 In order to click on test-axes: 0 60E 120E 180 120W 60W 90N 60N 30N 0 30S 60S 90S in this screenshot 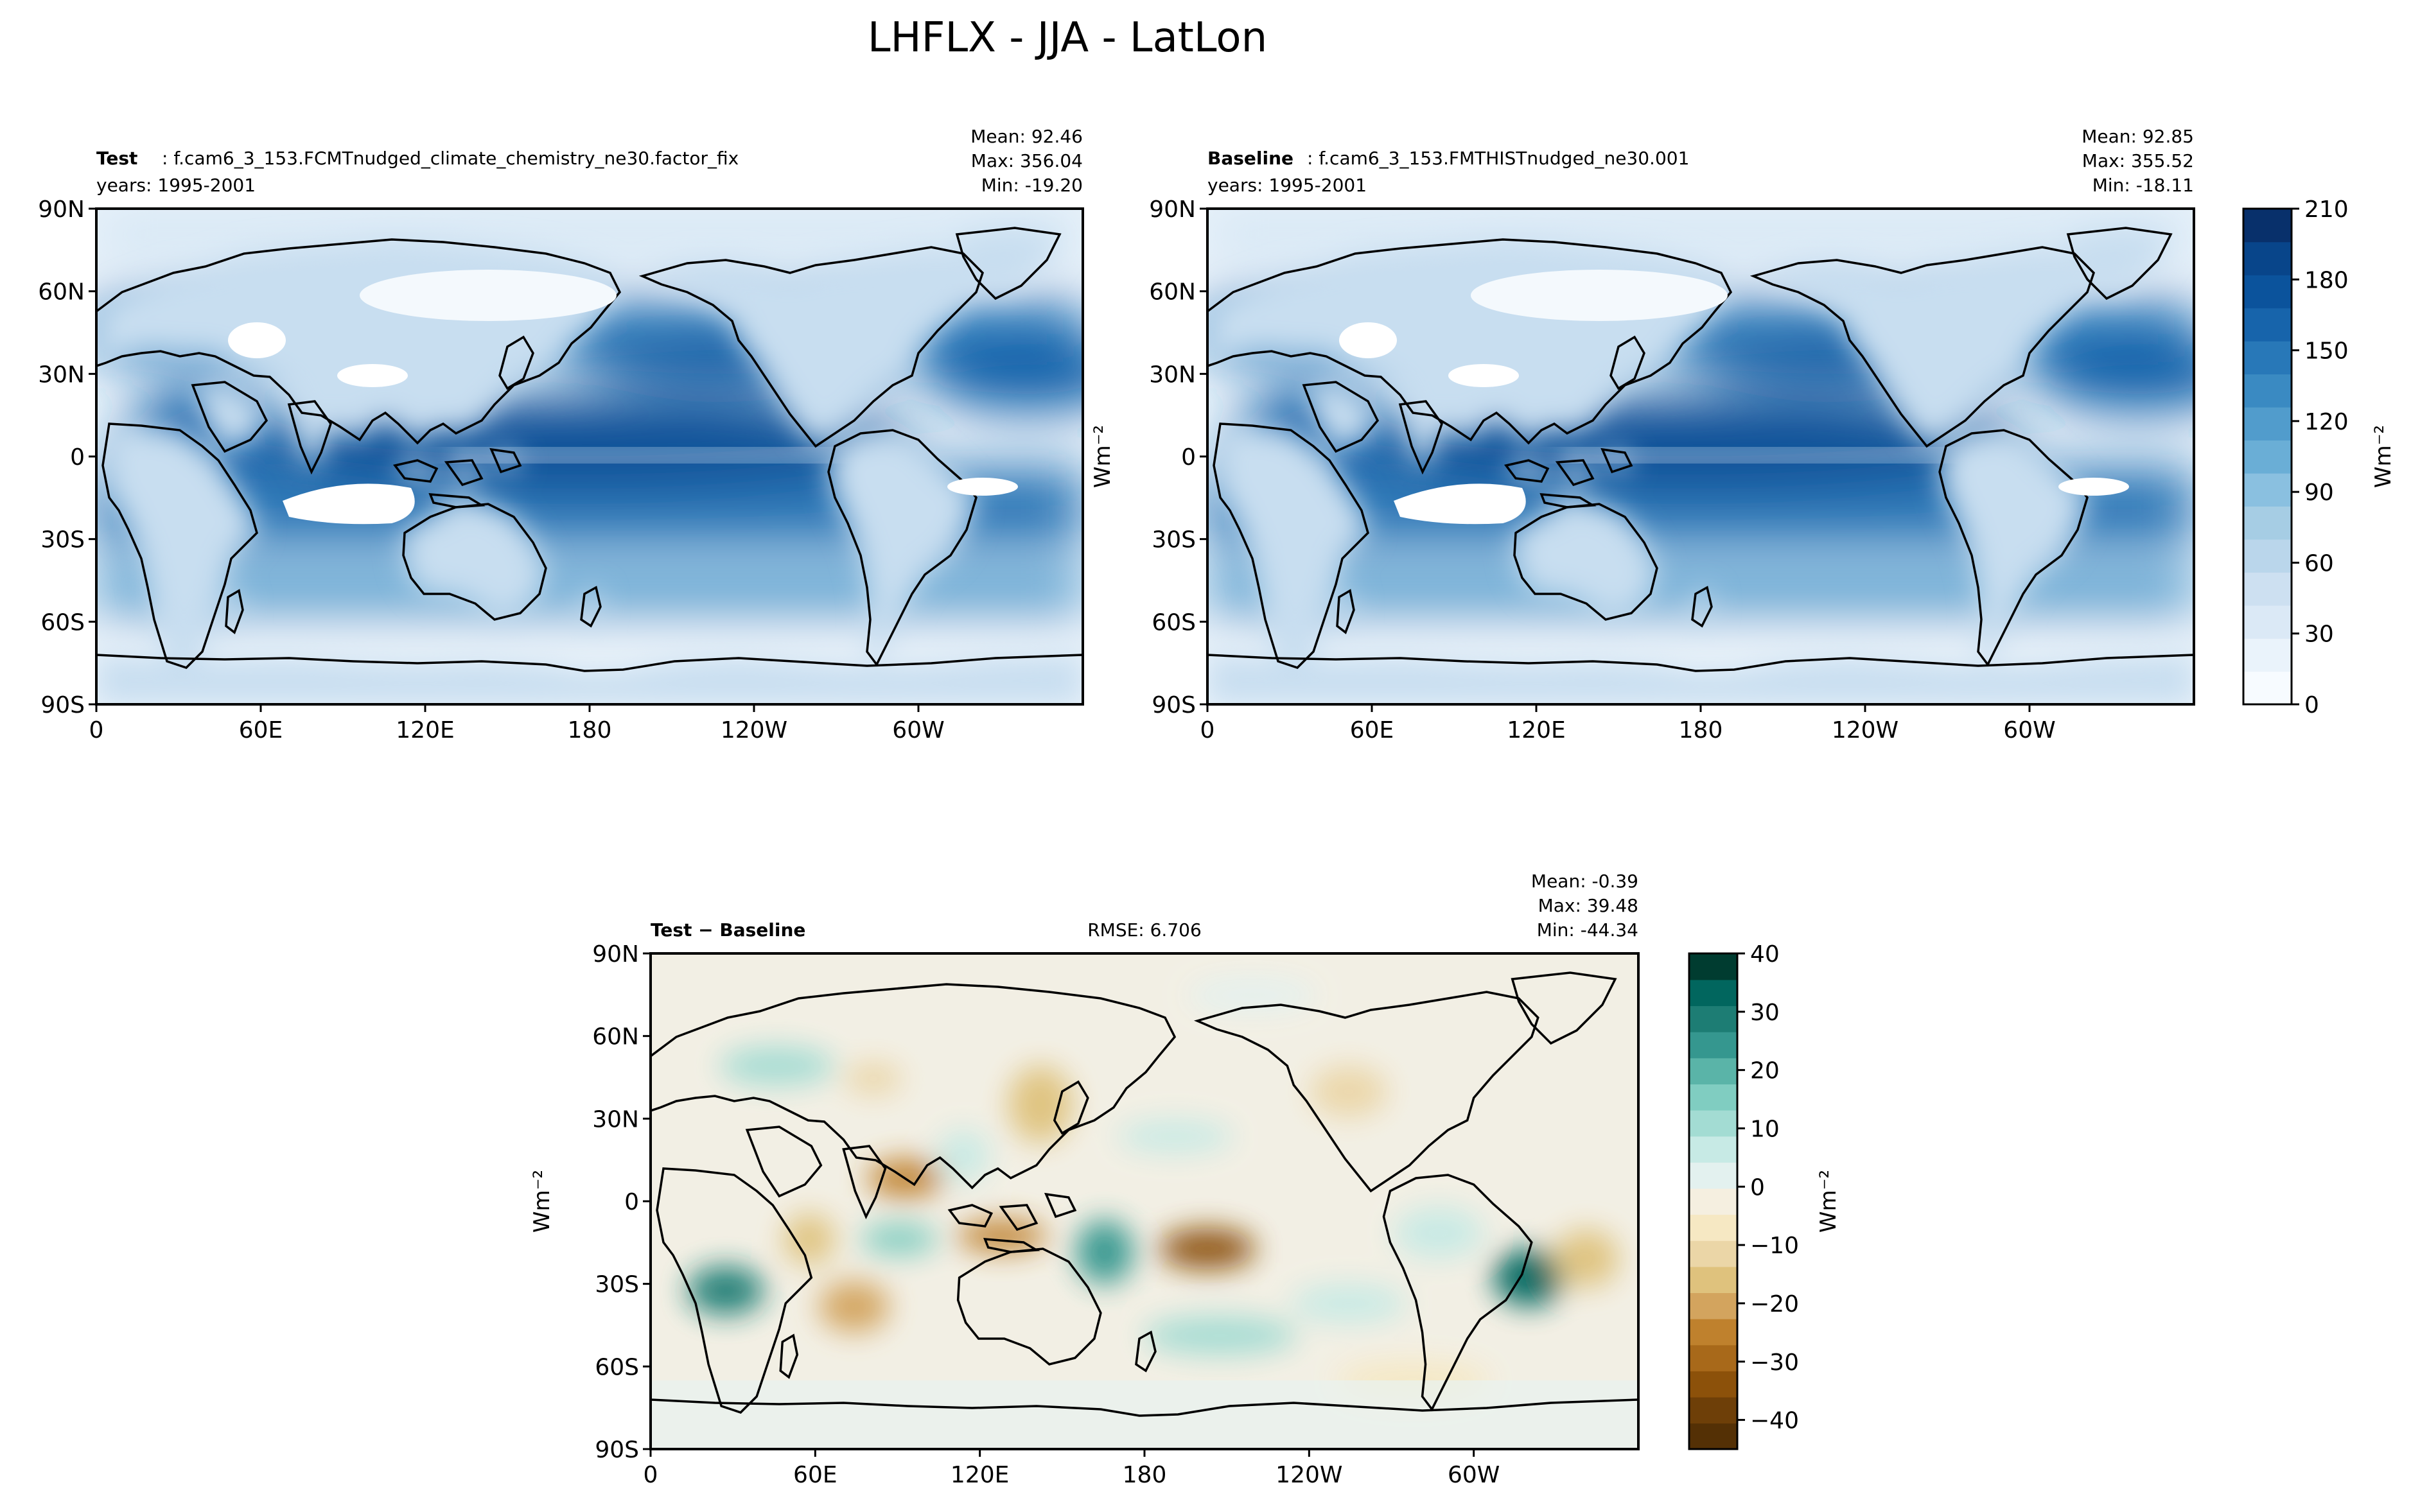, I will do `click(491, 469)`.